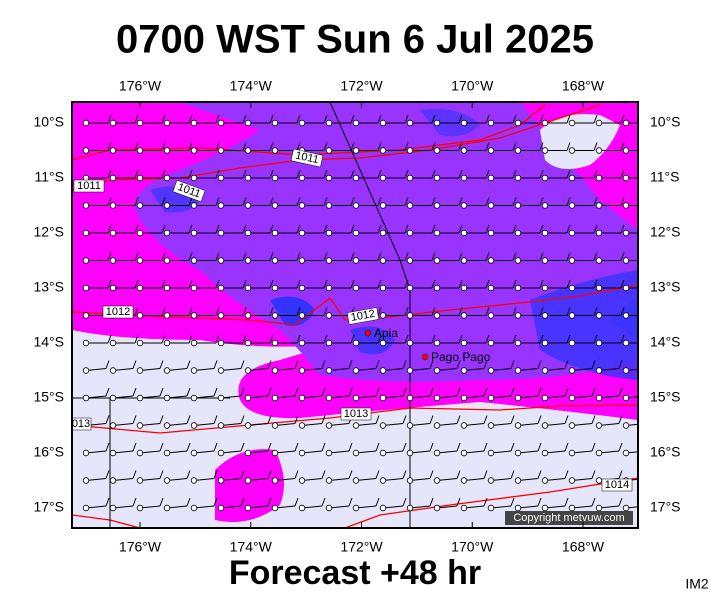 Image resolution: width=711 pixels, height=600 pixels. What do you see at coordinates (664, 177) in the screenshot?
I see `lat-label-right: 11°S` at bounding box center [664, 177].